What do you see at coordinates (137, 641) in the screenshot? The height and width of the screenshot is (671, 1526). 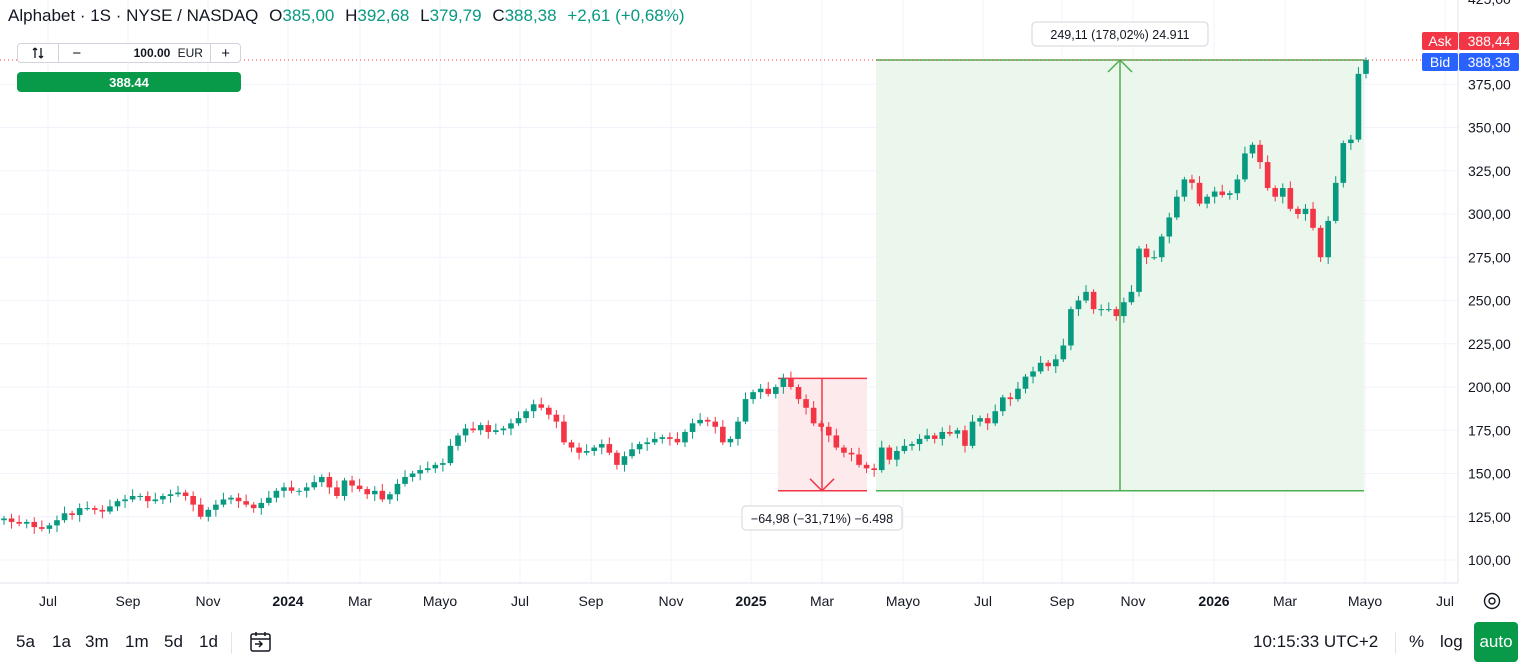 I see `timeframe-1m: 1m` at bounding box center [137, 641].